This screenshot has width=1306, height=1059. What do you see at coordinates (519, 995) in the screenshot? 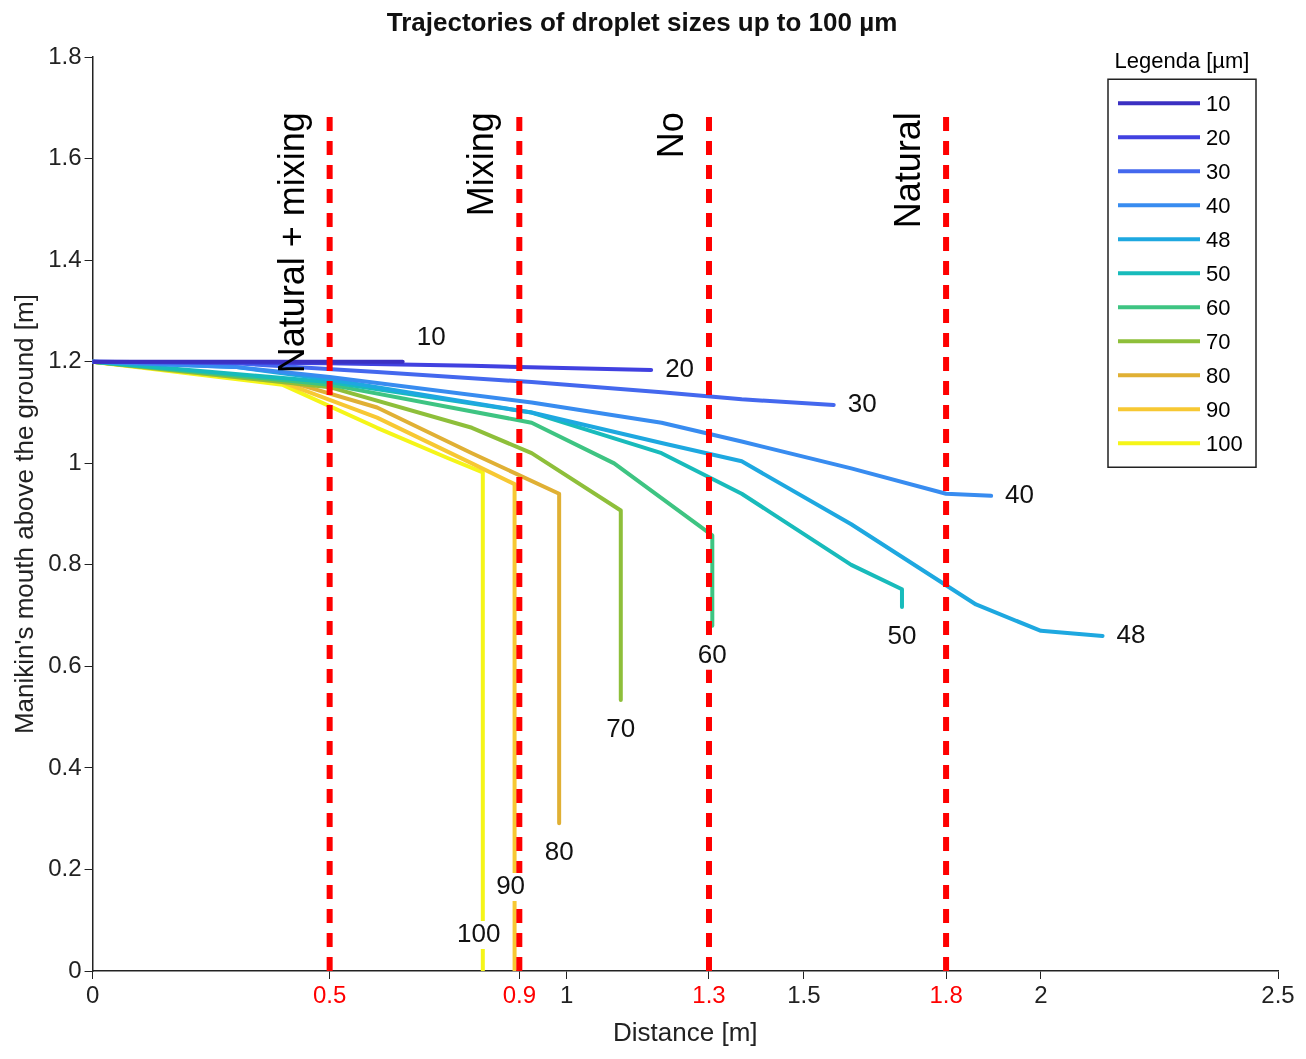
I see `x-tick-label: 0.9` at bounding box center [519, 995].